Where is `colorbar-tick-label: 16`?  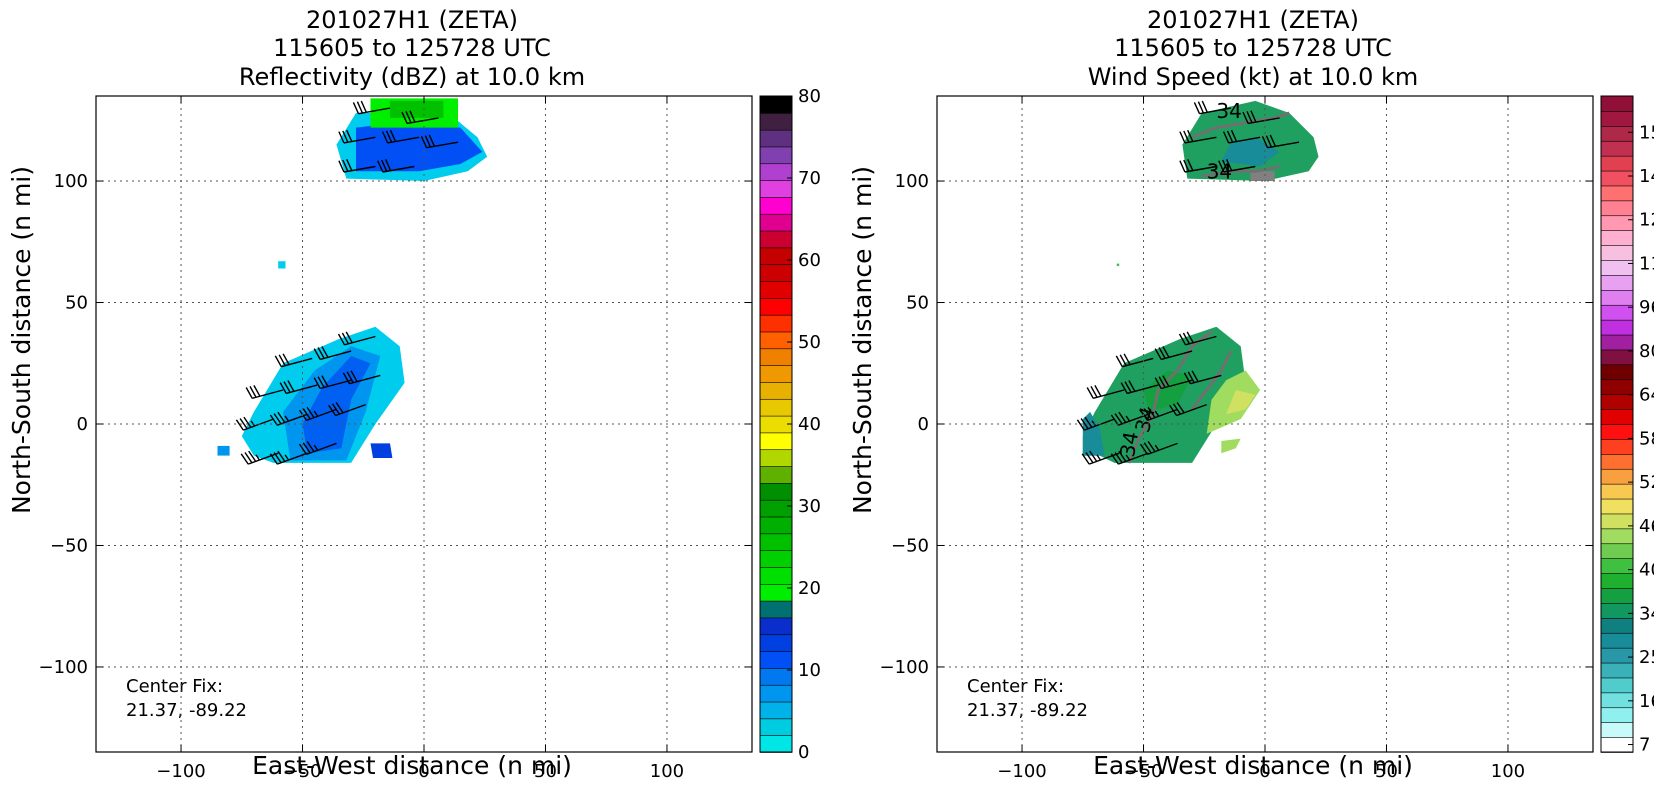
colorbar-tick-label: 16 is located at coordinates (1646, 701).